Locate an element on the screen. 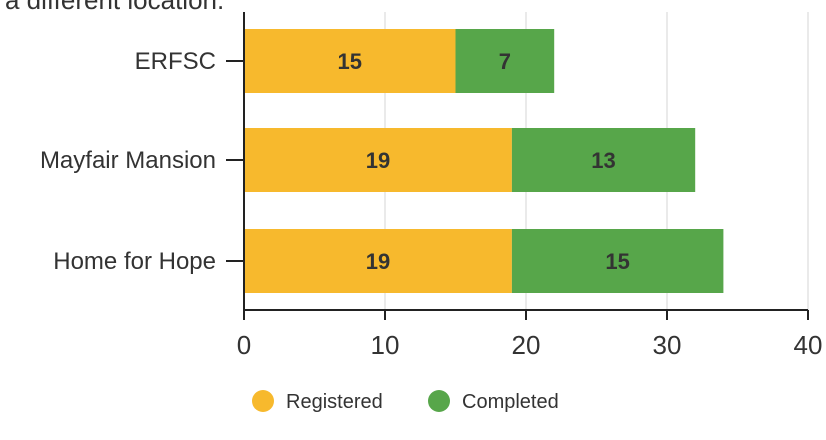 Image resolution: width=826 pixels, height=440 pixels. data-label-completed-1: 7 is located at coordinates (505, 61).